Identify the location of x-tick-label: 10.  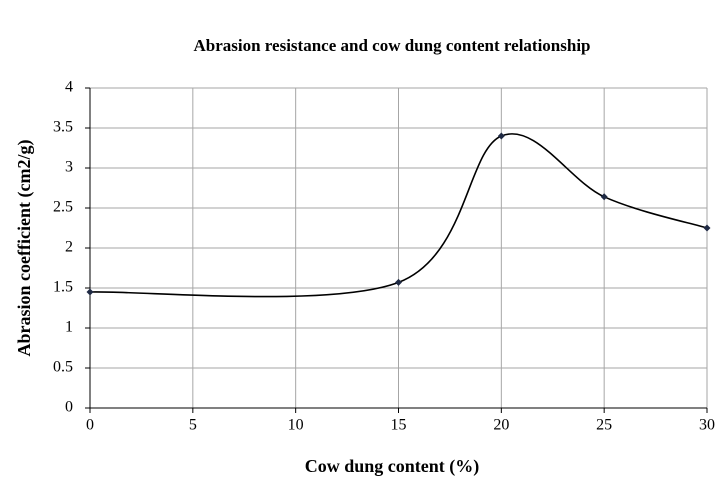
(296, 425).